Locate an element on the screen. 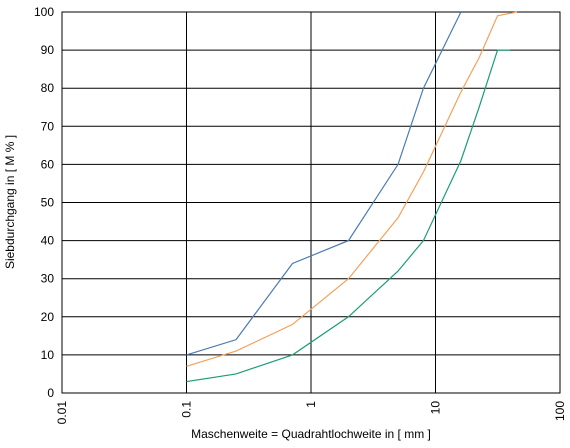  y-axis-label: Siebdurchgang in [ M % ] is located at coordinates (10, 202).